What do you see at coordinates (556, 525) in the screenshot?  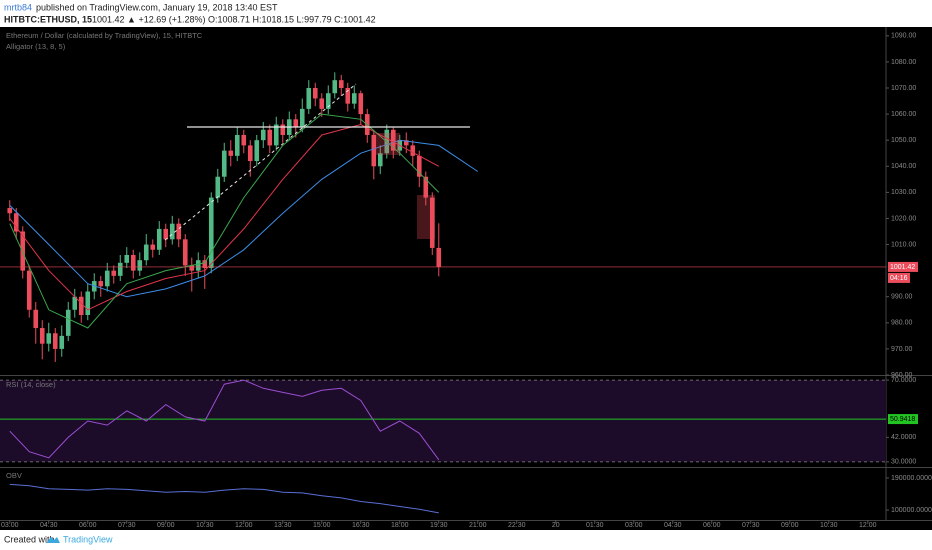 I see `x-tick-label: 20` at bounding box center [556, 525].